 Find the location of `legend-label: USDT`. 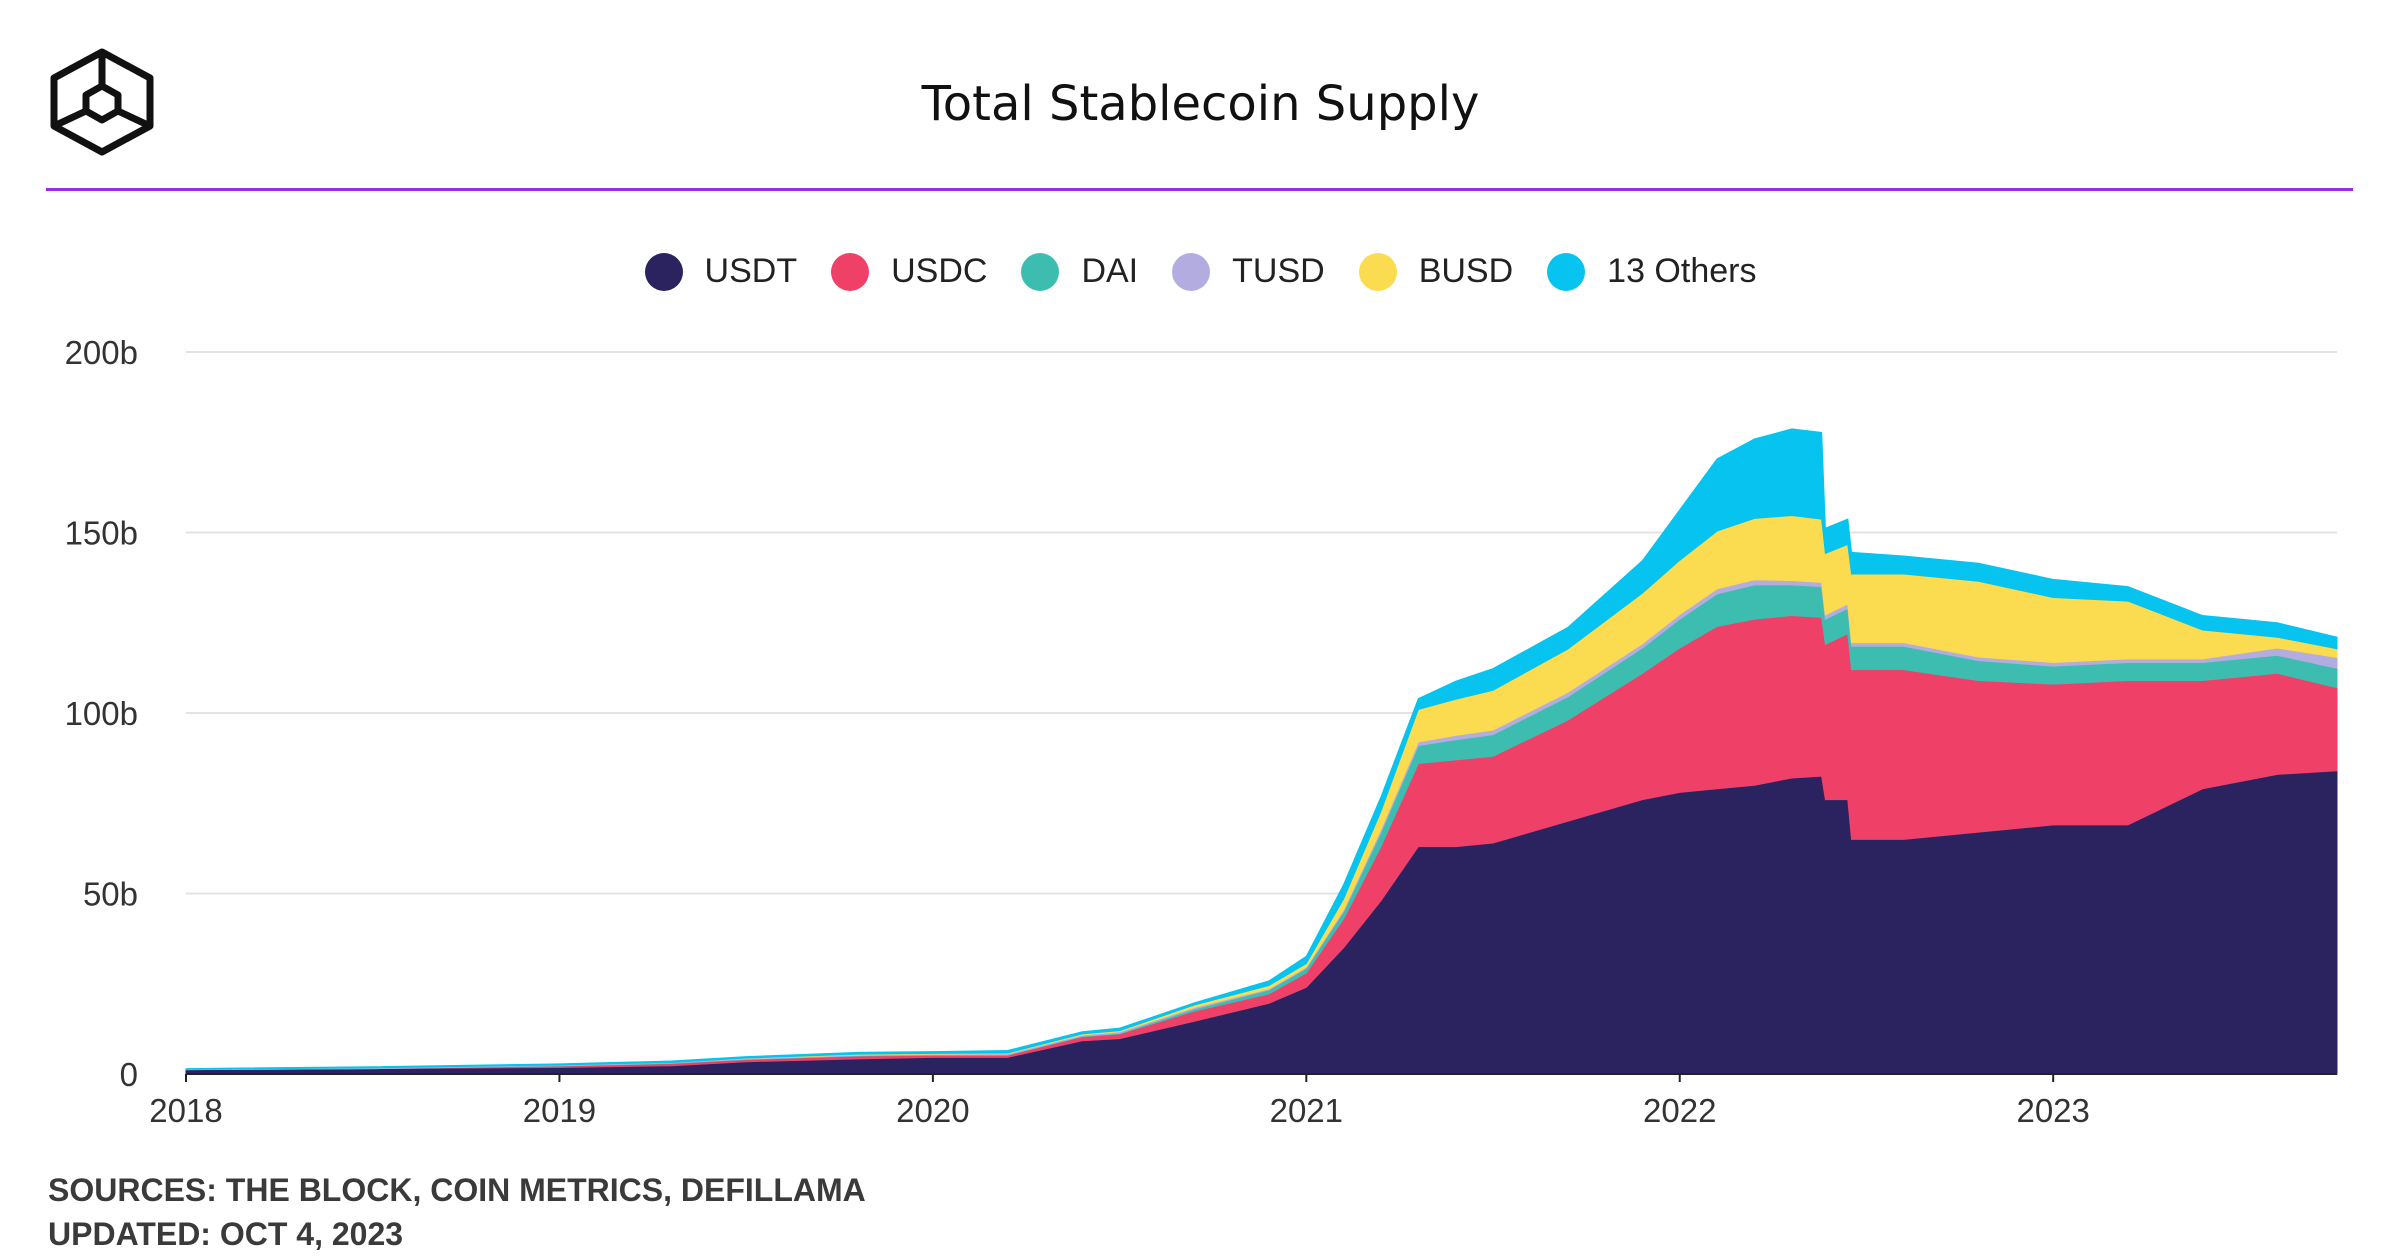

legend-label: USDT is located at coordinates (751, 271).